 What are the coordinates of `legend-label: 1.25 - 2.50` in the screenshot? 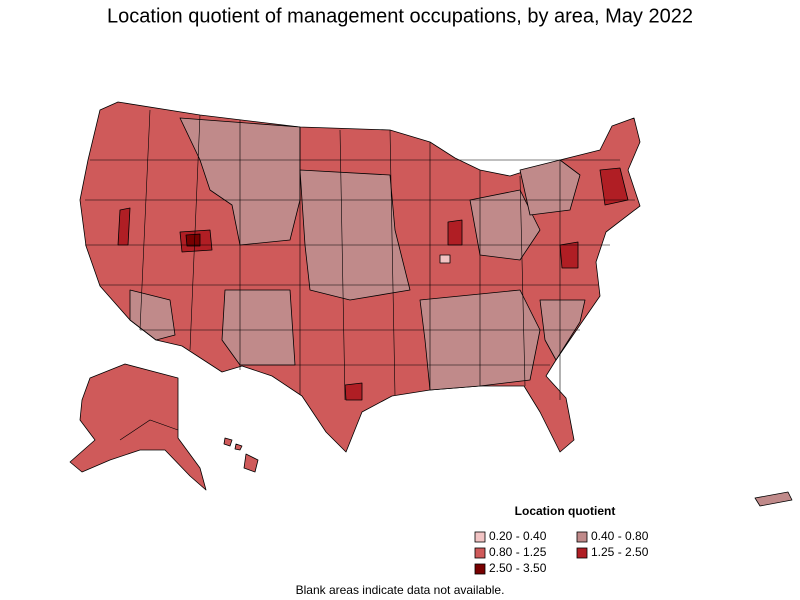 It's located at (620, 552).